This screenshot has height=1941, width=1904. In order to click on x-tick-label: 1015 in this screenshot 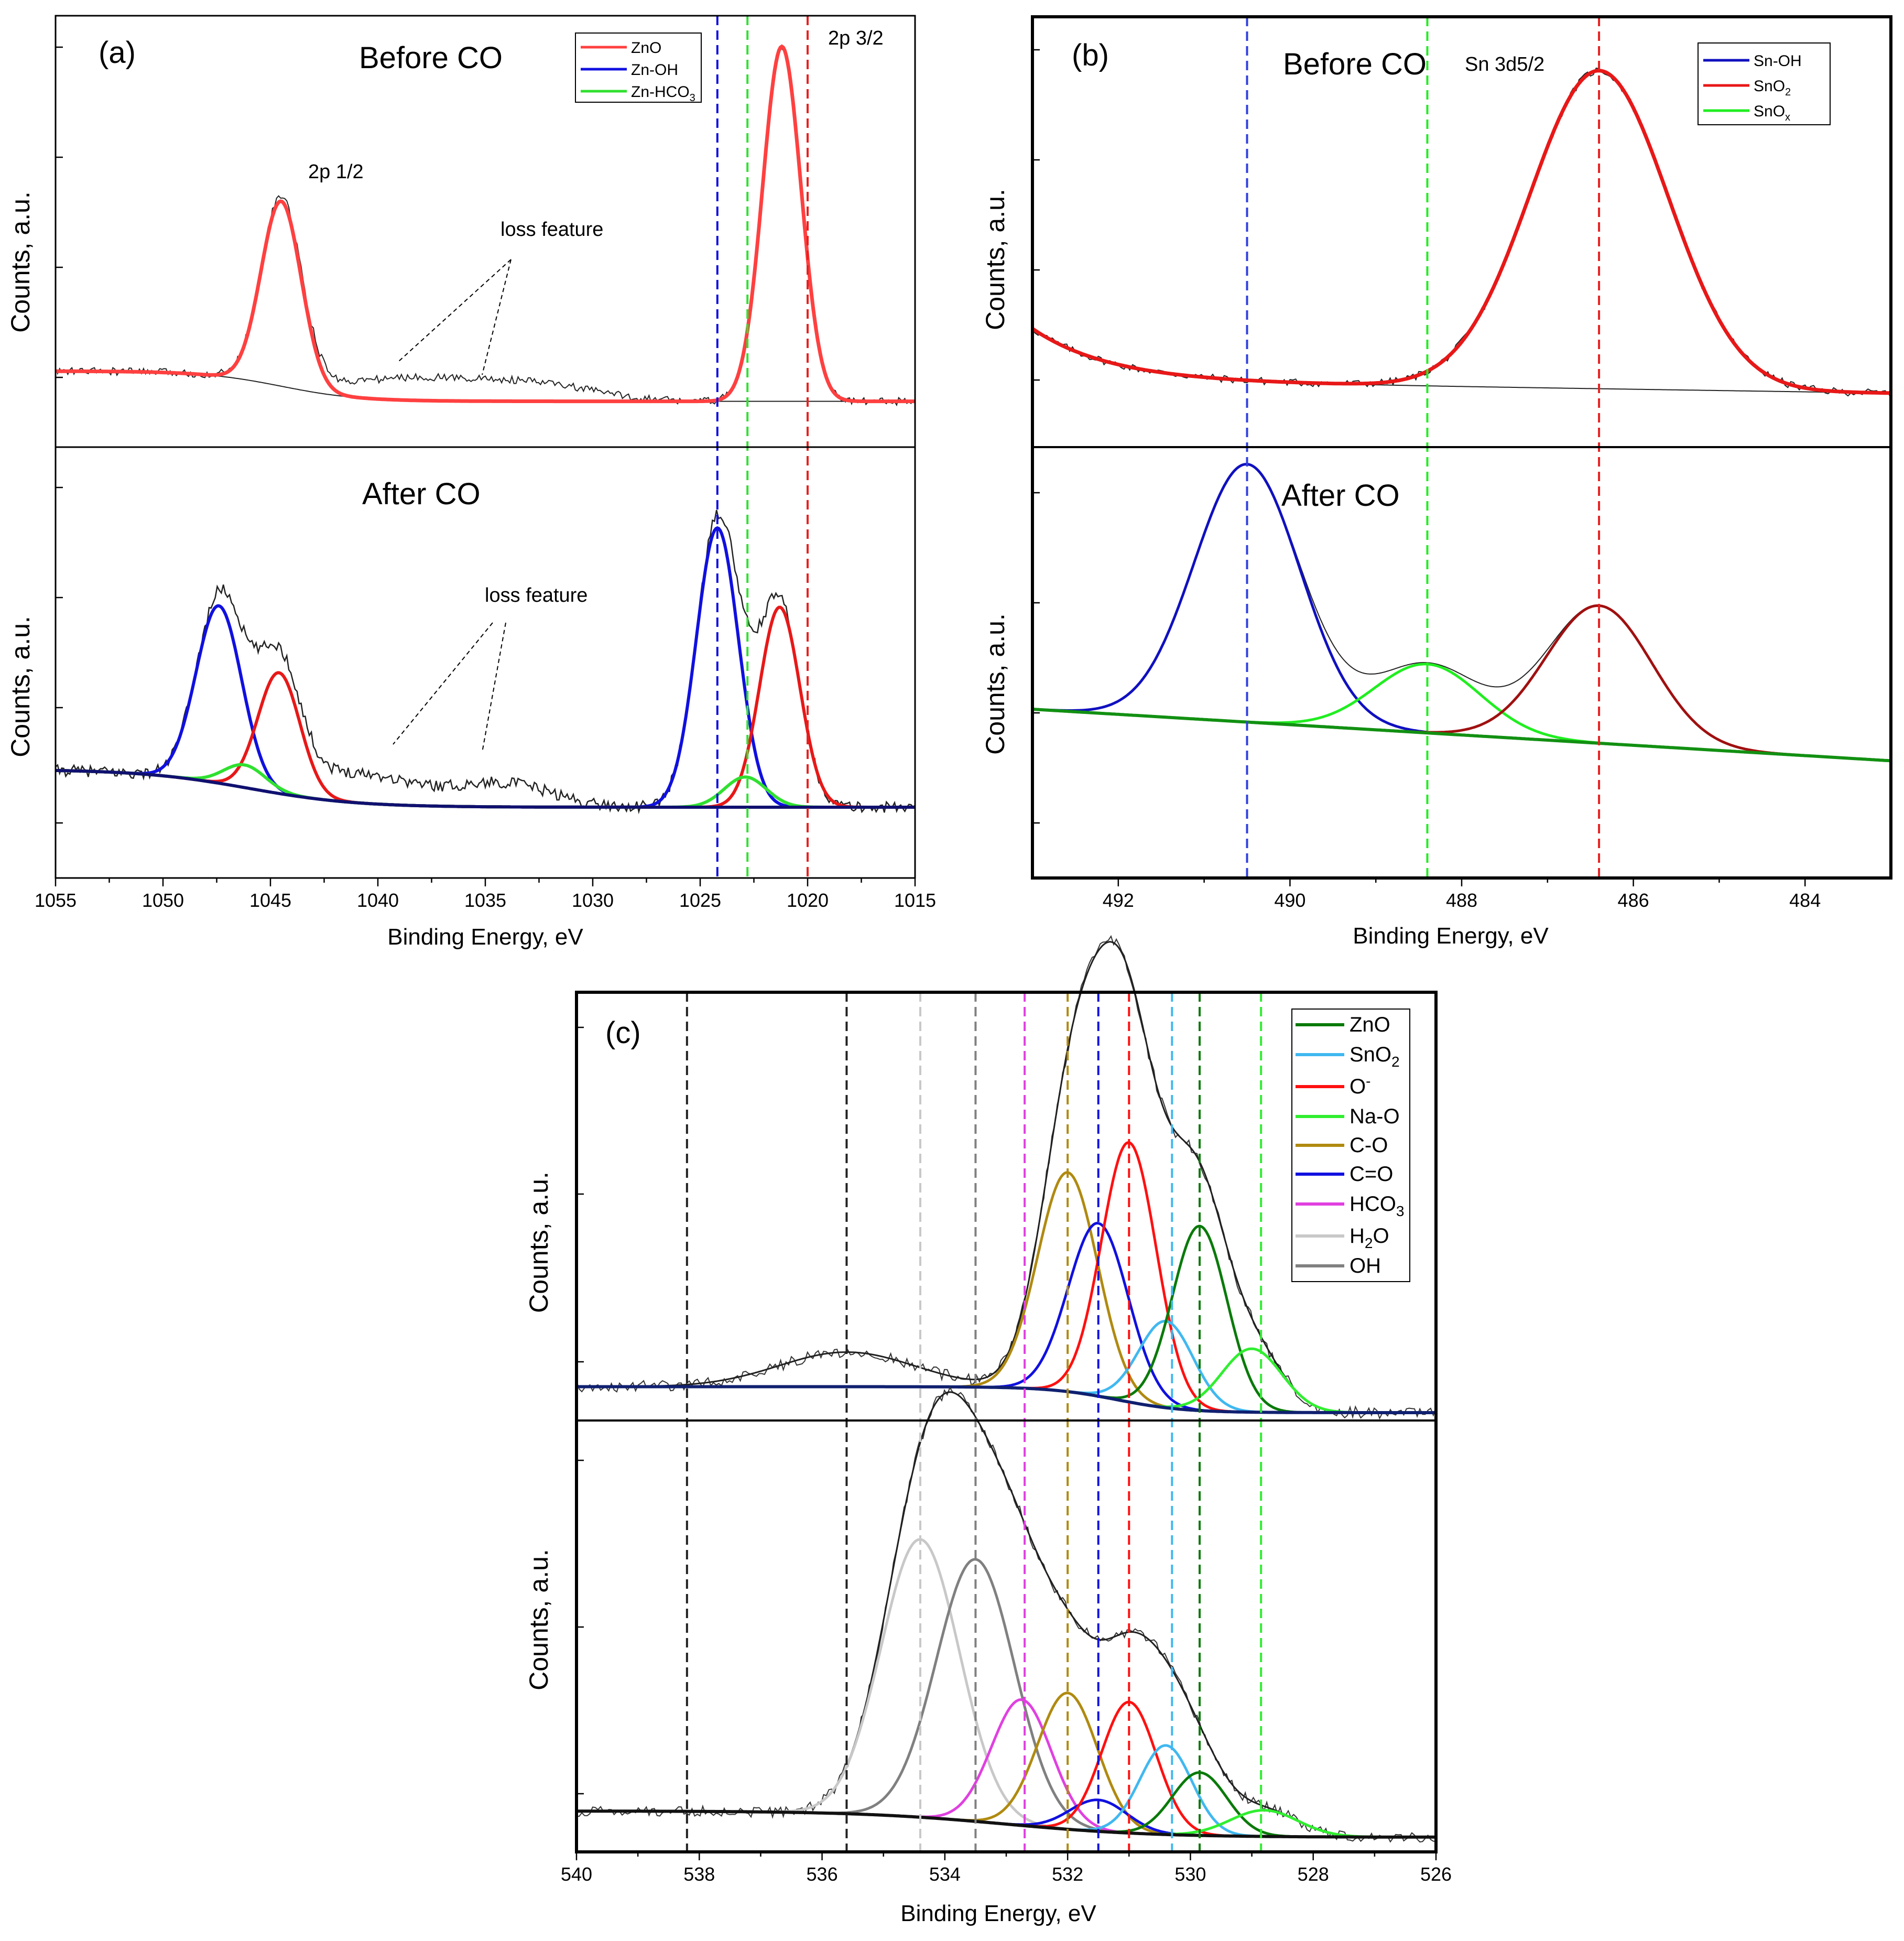, I will do `click(915, 900)`.